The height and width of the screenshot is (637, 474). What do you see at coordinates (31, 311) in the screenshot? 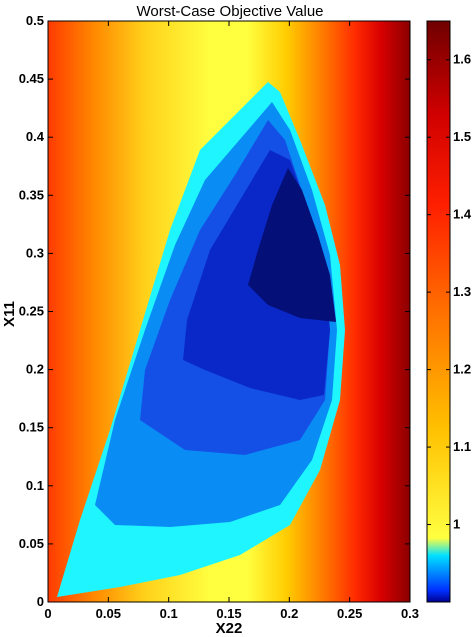
I see `y-tick-label: 0.25` at bounding box center [31, 311].